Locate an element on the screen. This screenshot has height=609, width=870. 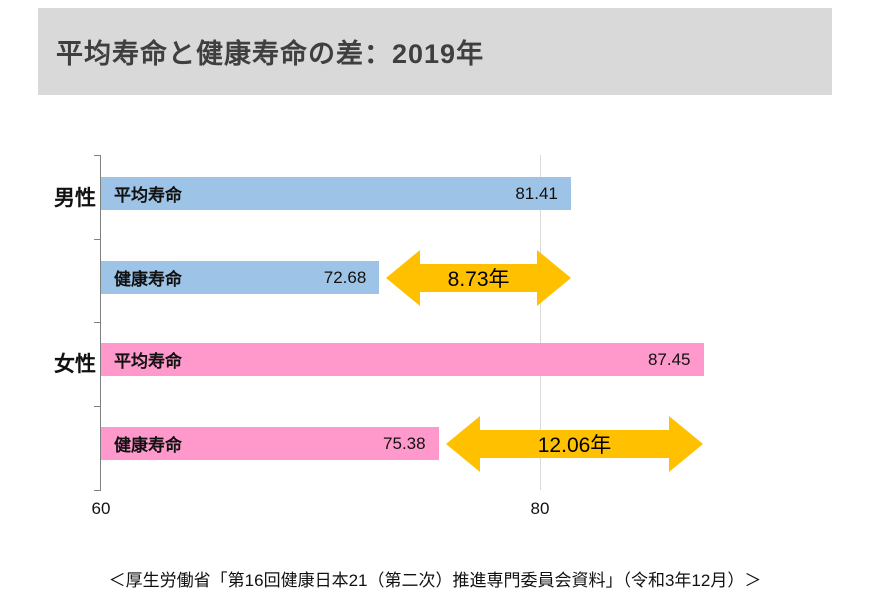
bar-value: 72.68 is located at coordinates (345, 277).